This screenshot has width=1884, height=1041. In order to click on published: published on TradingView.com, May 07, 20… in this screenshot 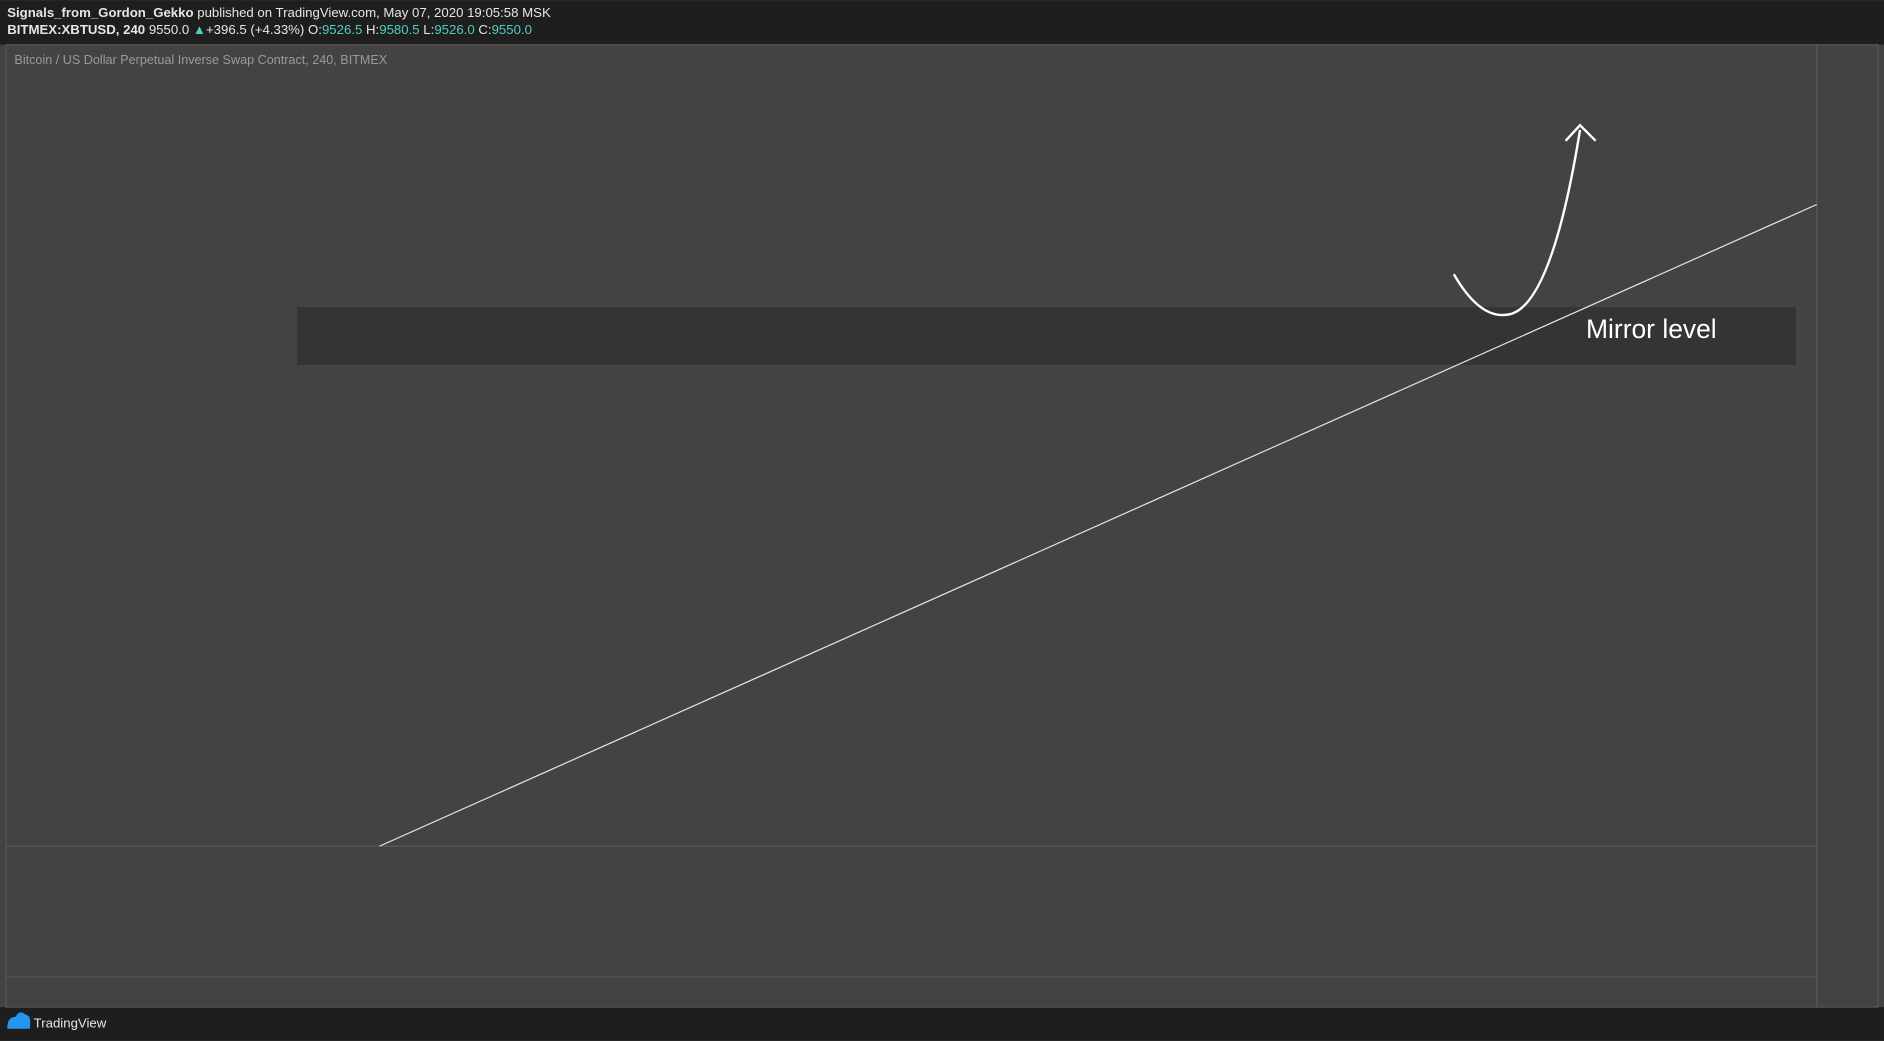, I will do `click(374, 12)`.